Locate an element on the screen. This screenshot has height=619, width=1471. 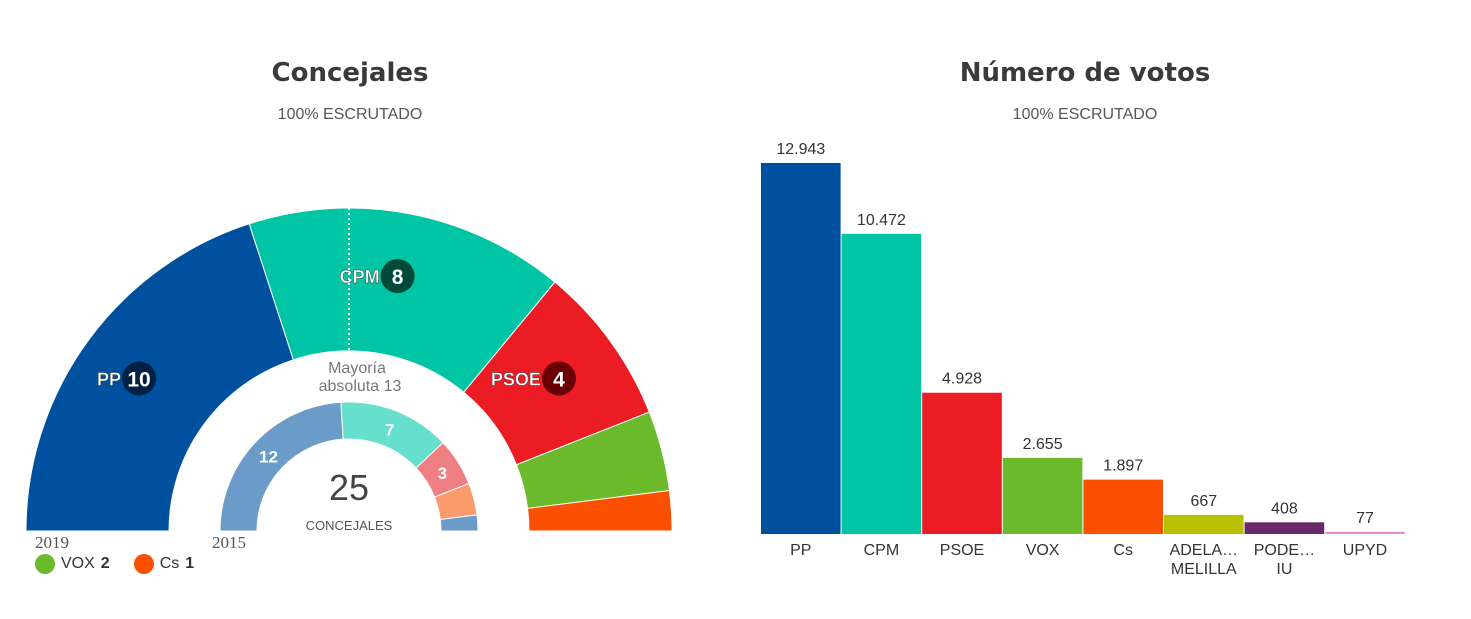
legend-count-cs: 1 is located at coordinates (190, 563).